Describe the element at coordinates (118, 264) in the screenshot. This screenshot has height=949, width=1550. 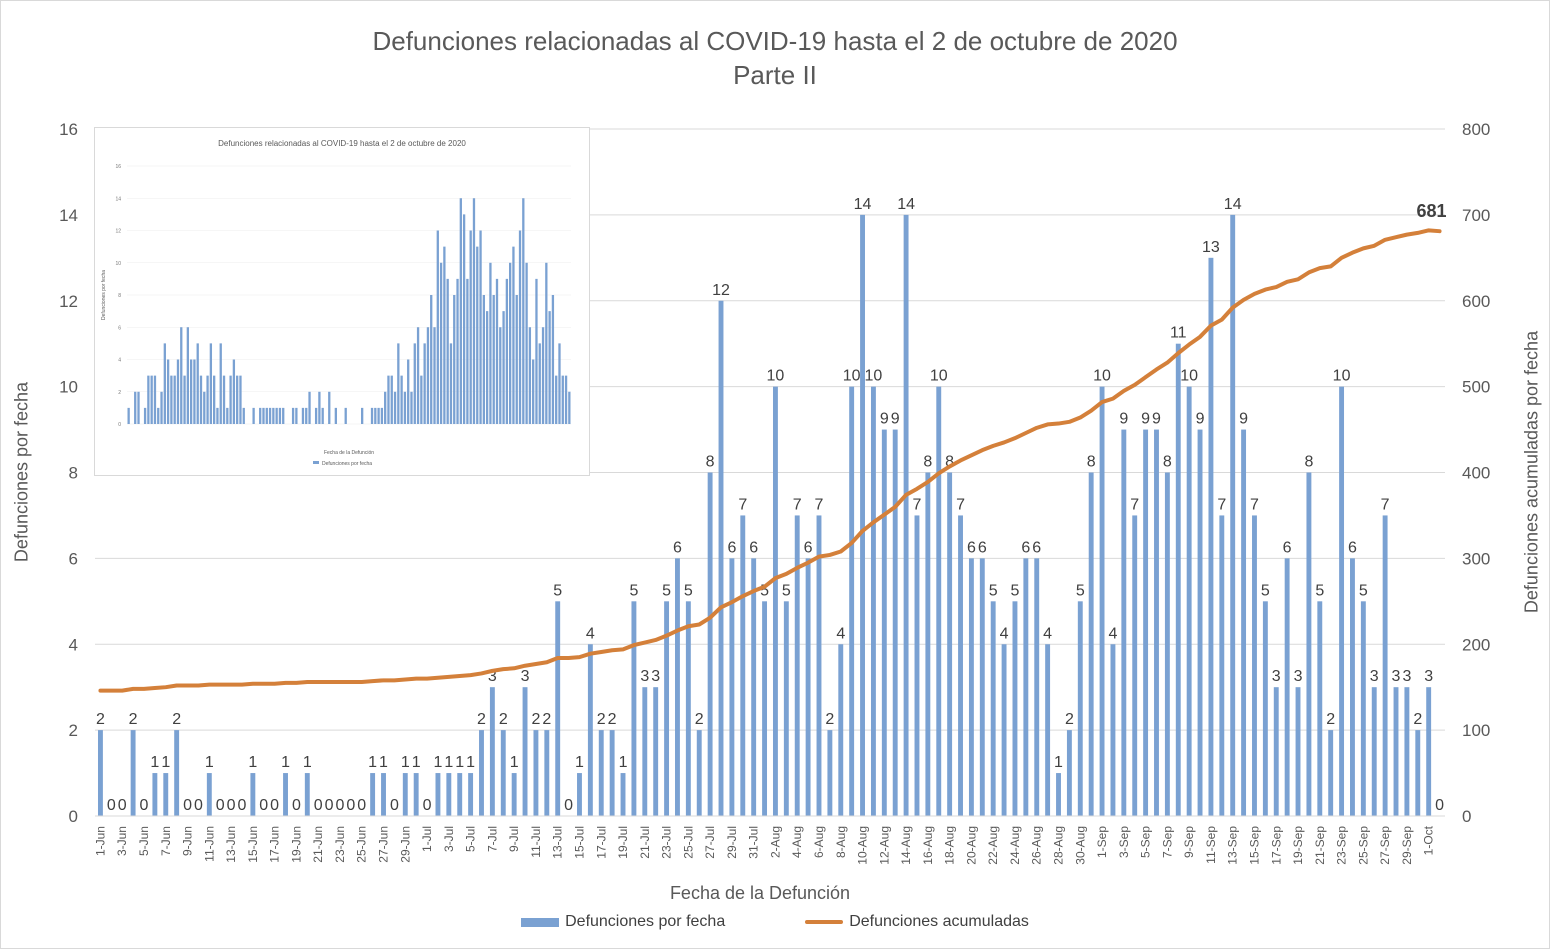
I see `inset-y-tick-label: 10` at that location.